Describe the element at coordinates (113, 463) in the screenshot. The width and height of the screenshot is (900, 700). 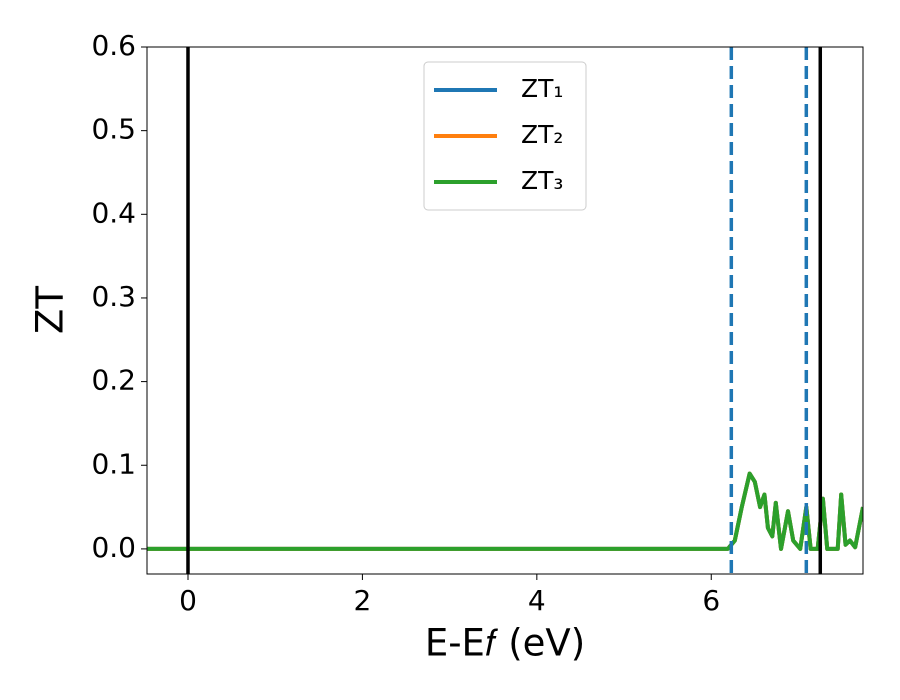
I see `y-tick-label: 0.1` at that location.